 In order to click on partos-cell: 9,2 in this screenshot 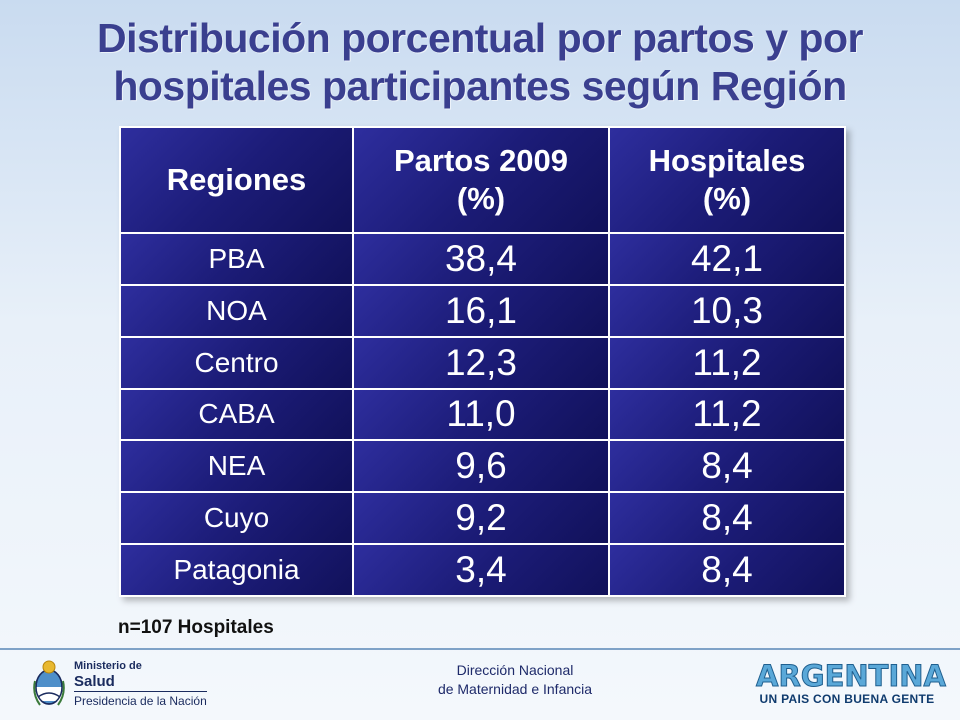, I will do `click(481, 518)`.